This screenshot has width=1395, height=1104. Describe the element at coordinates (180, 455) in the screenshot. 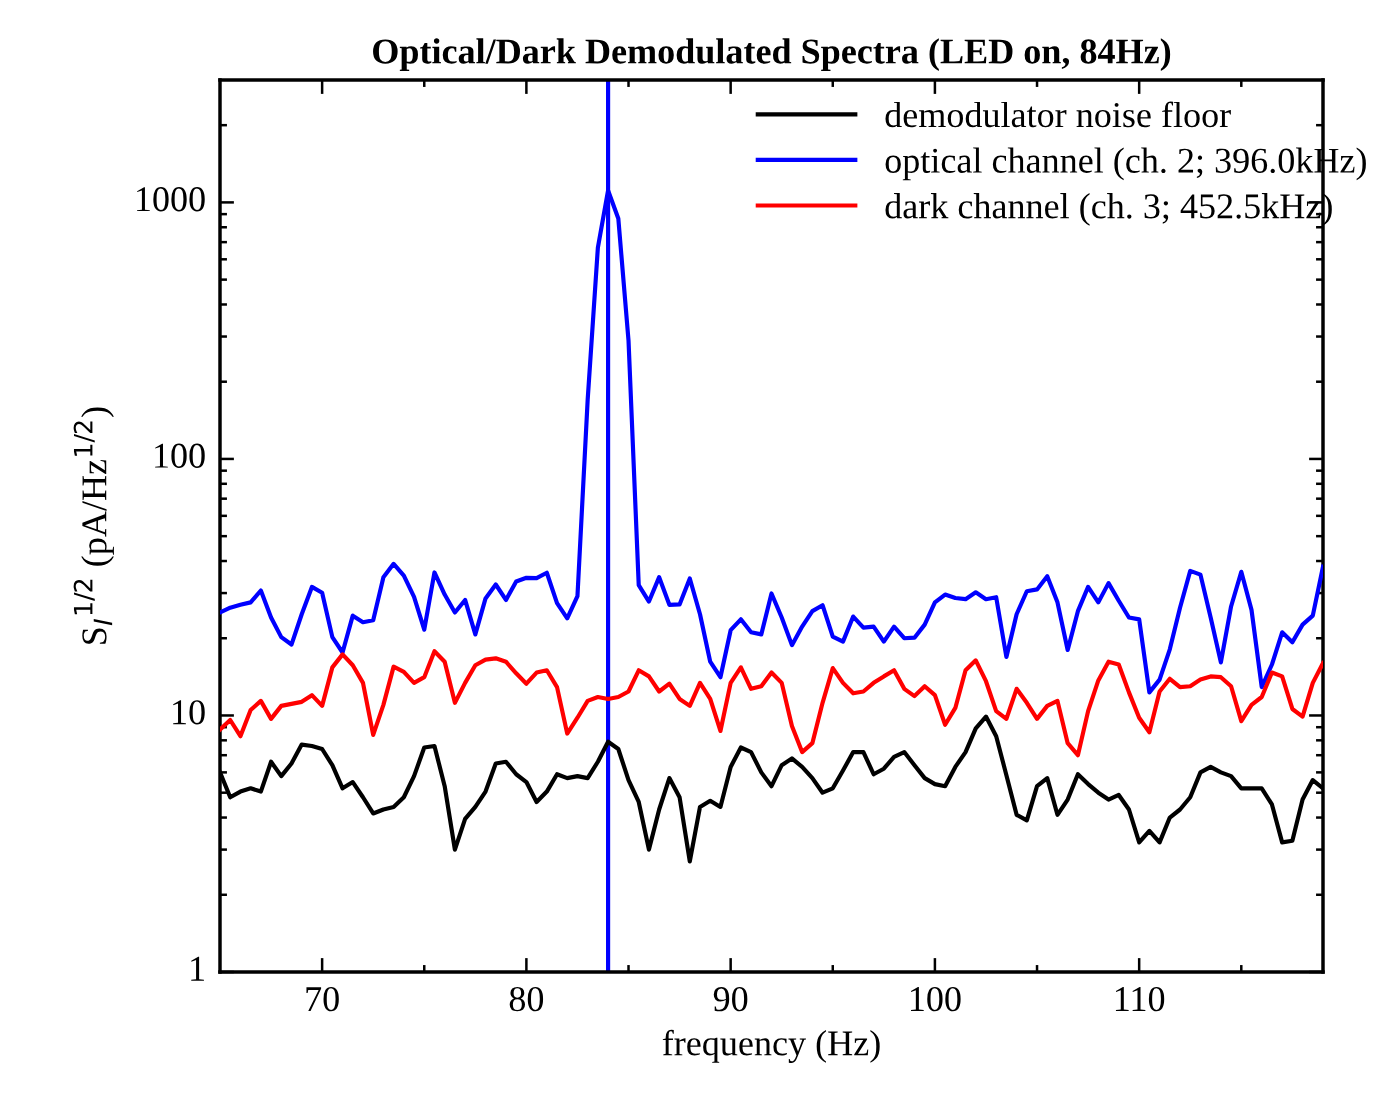

I see `y-tick-label: 100` at that location.